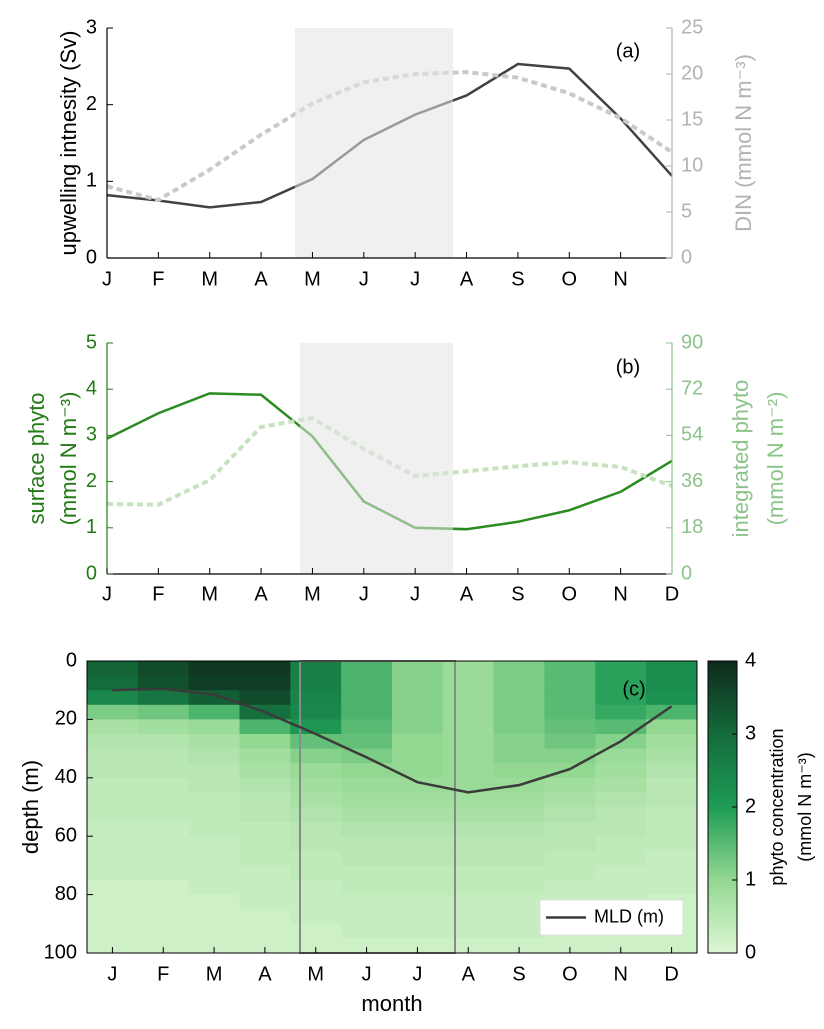 The height and width of the screenshot is (1029, 824). Describe the element at coordinates (692, 342) in the screenshot. I see `y2-tick-label: 90` at that location.